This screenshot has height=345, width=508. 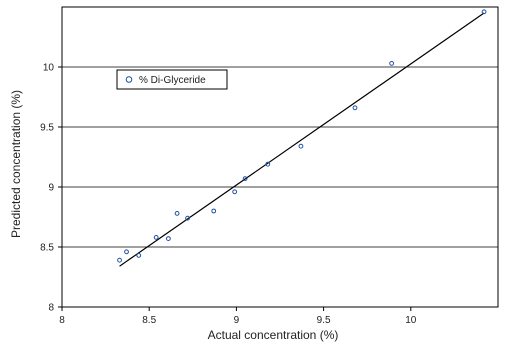 I want to click on x-tick-label: 9.5, so click(x=324, y=320).